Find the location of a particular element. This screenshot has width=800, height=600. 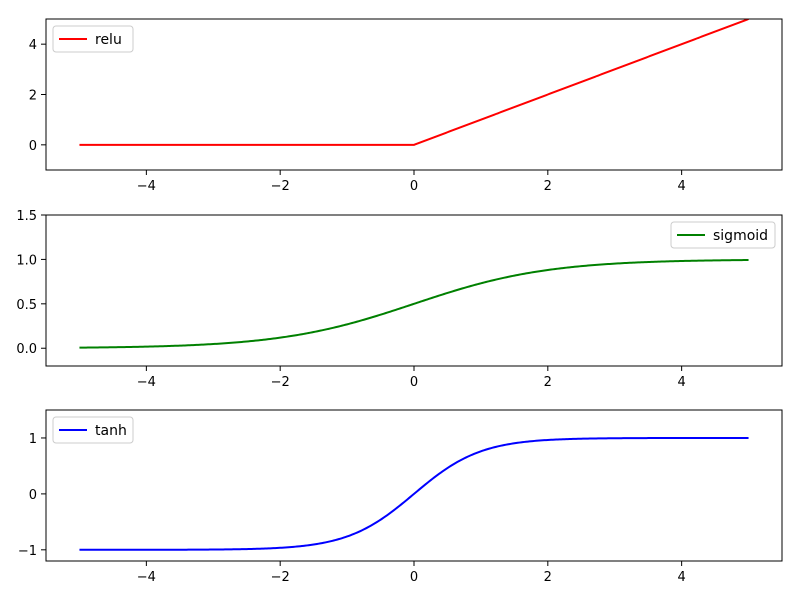

legend-label: tanh is located at coordinates (111, 431).